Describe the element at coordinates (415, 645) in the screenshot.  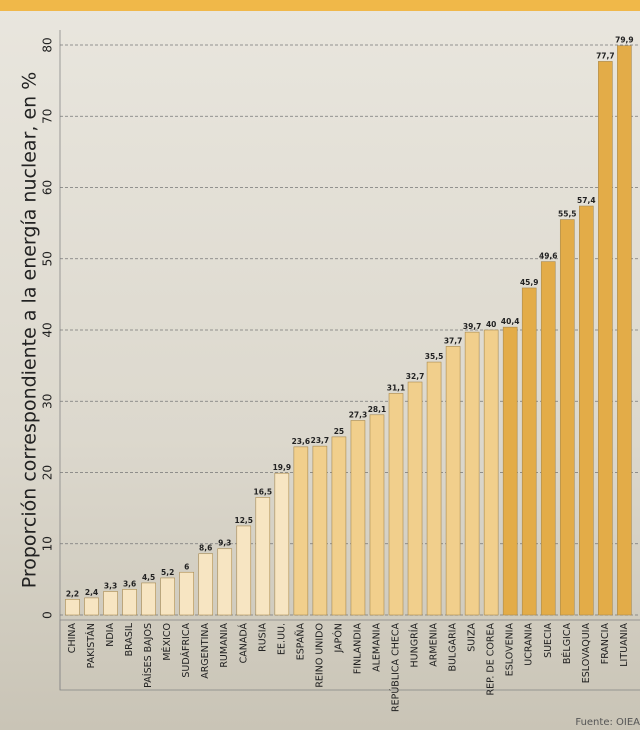
I see `x-tick-label: HUNGRÍA` at that location.